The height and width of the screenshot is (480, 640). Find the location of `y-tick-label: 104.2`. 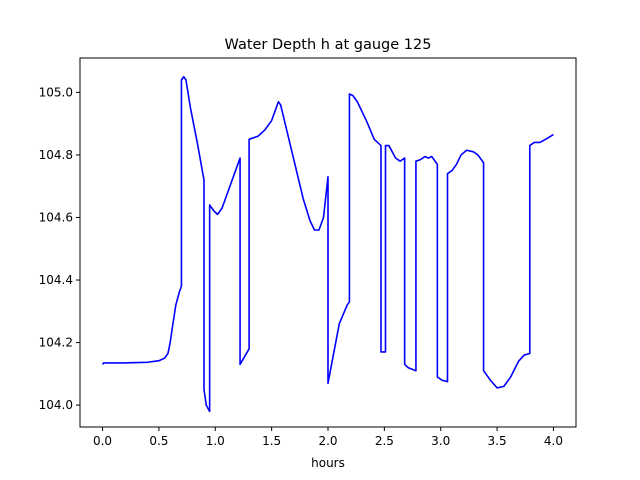

y-tick-label: 104.2 is located at coordinates (56, 343).